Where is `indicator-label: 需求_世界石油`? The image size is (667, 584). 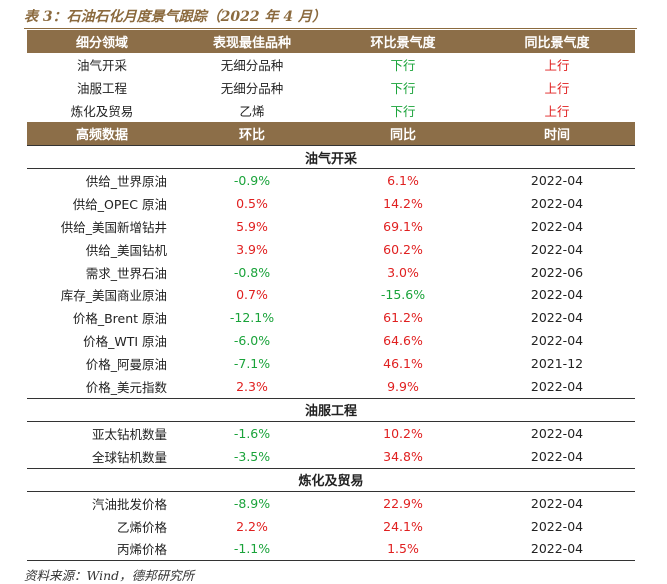
indicator-label: 需求_世界石油 is located at coordinates (126, 273).